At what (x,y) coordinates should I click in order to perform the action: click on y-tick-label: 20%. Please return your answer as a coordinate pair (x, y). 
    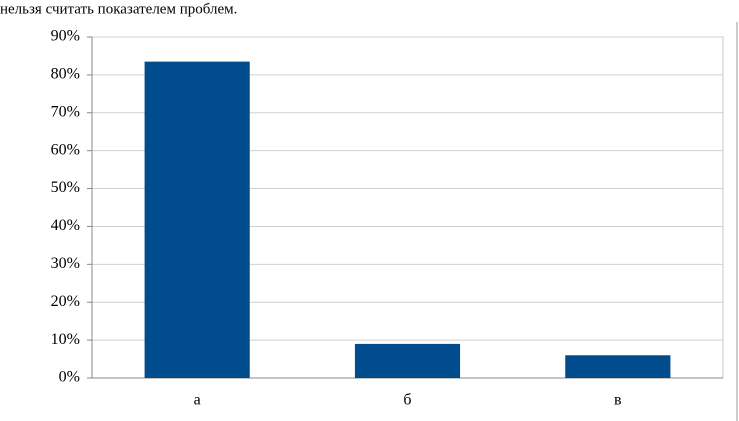
    Looking at the image, I should click on (65, 301).